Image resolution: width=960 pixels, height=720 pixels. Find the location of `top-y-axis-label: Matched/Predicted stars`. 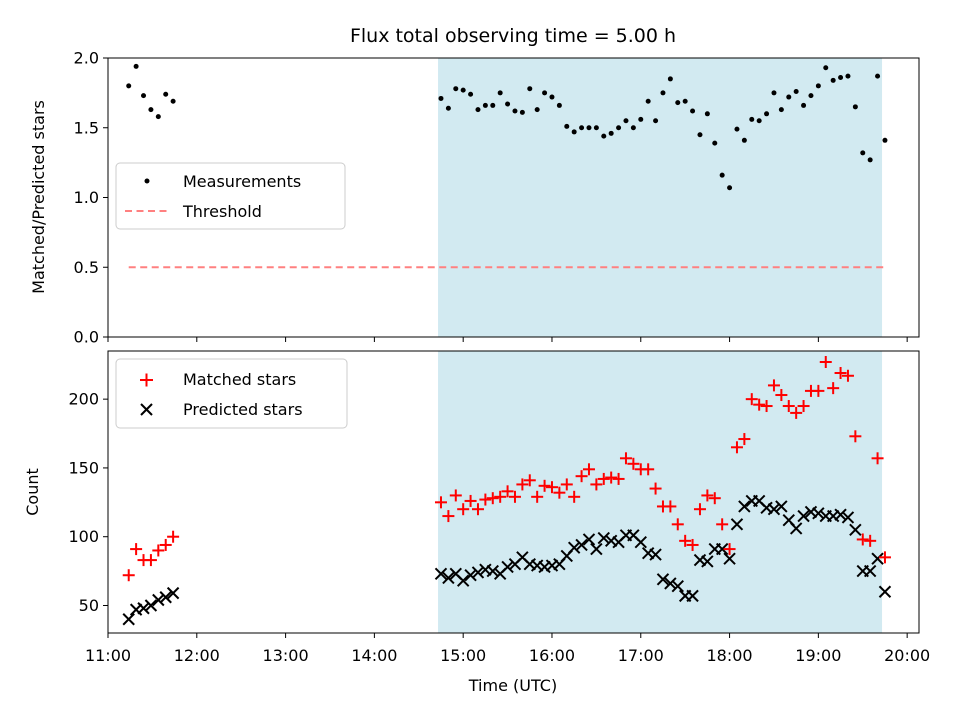

top-y-axis-label: Matched/Predicted stars is located at coordinates (38, 197).